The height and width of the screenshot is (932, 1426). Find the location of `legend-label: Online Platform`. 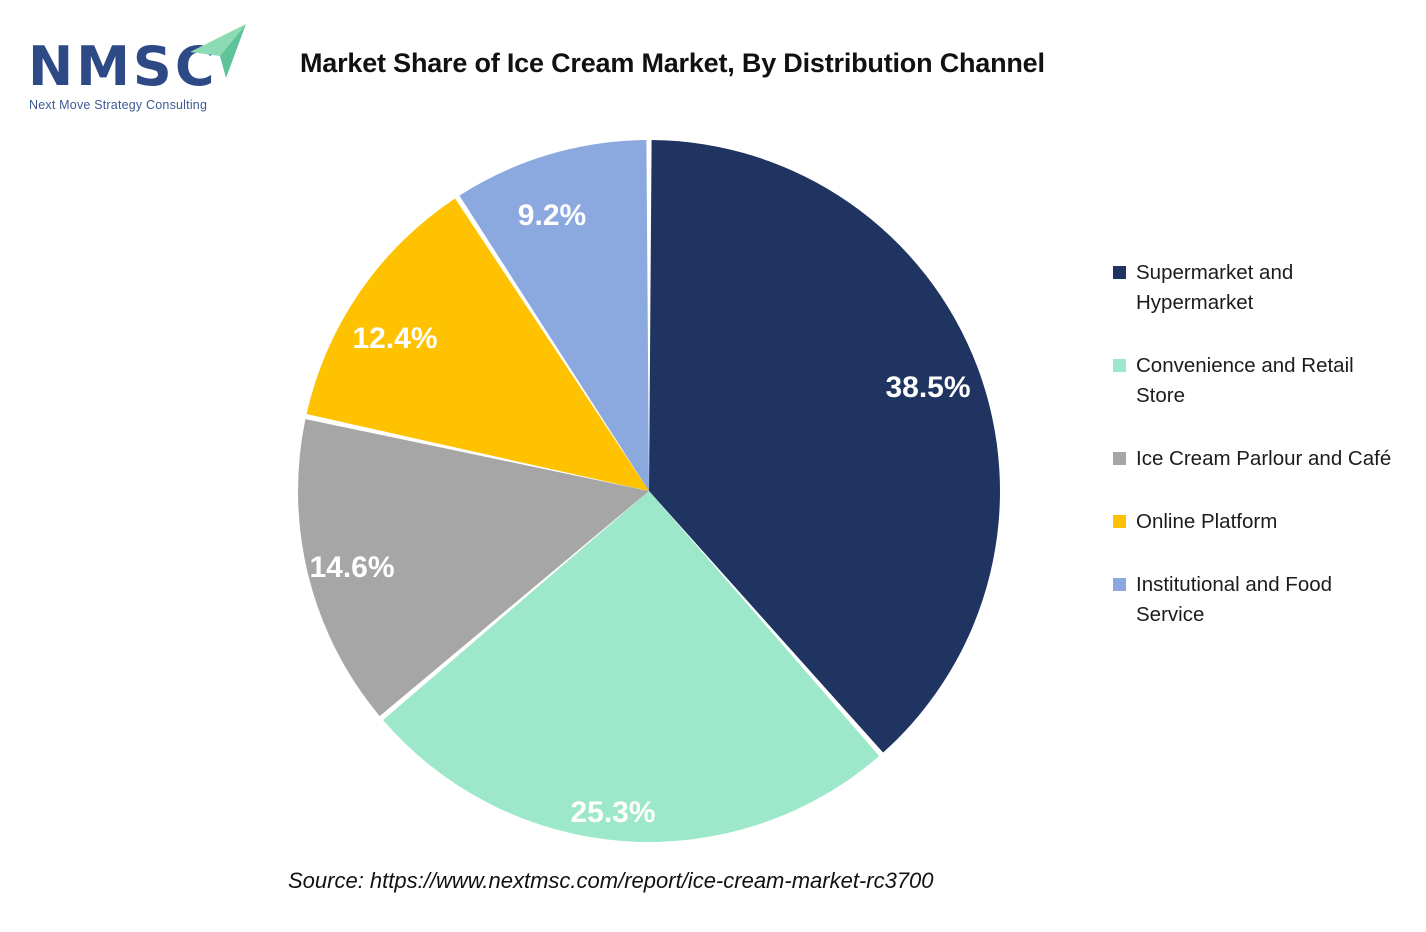

legend-label: Online Platform is located at coordinates (1207, 521).